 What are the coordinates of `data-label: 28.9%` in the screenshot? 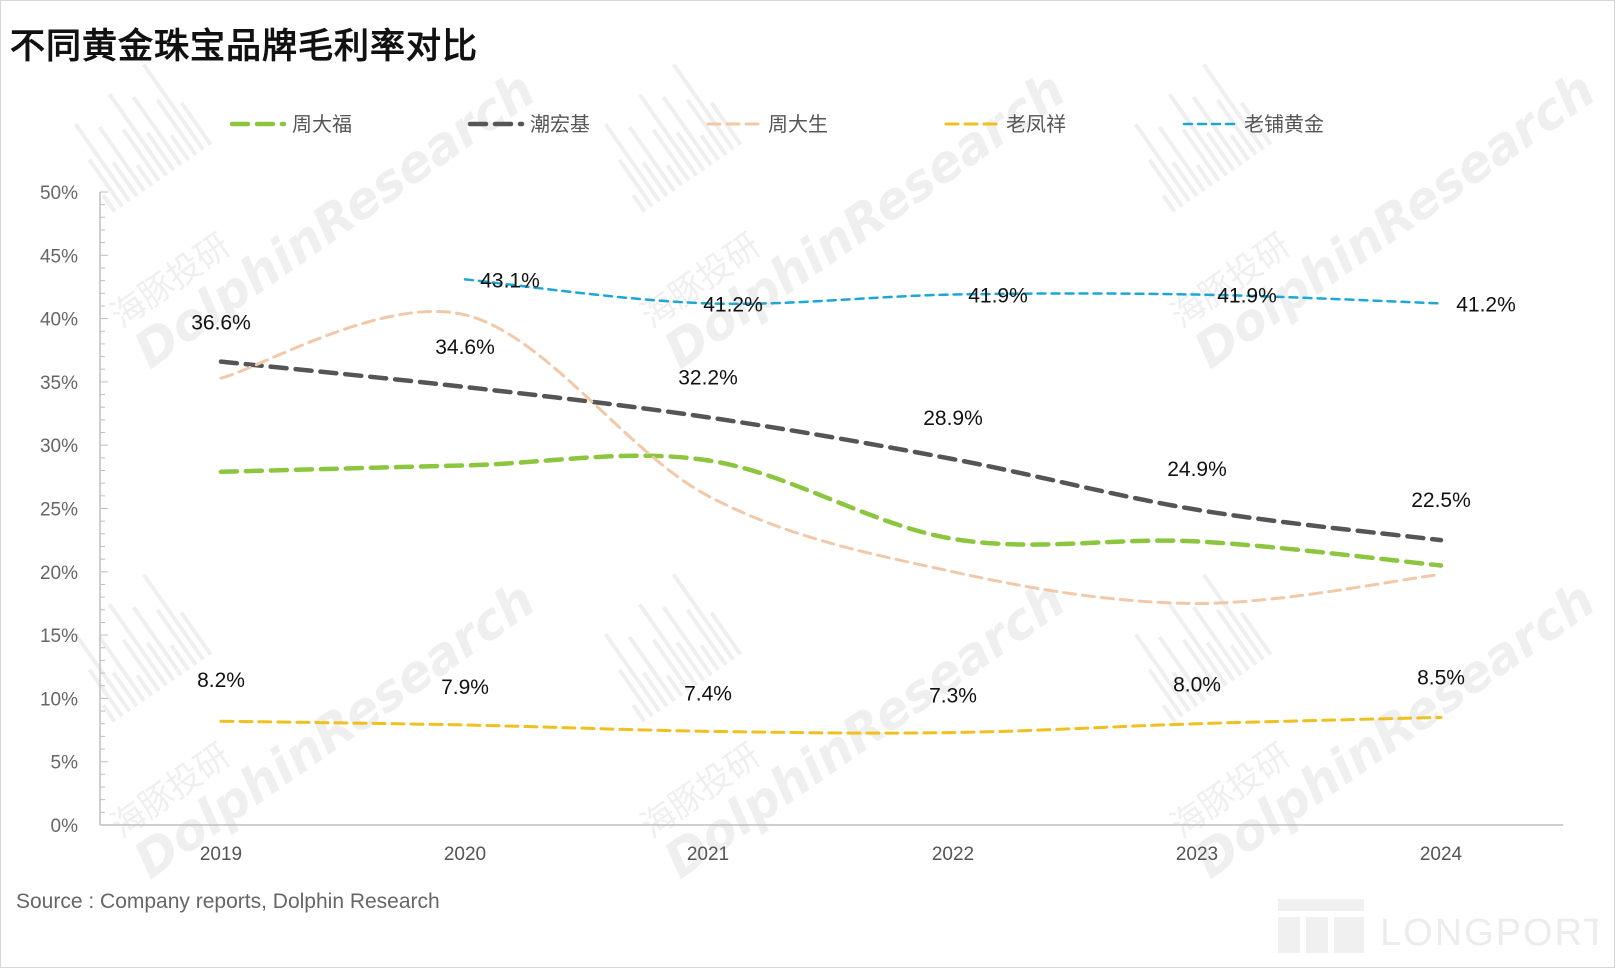 It's located at (953, 418).